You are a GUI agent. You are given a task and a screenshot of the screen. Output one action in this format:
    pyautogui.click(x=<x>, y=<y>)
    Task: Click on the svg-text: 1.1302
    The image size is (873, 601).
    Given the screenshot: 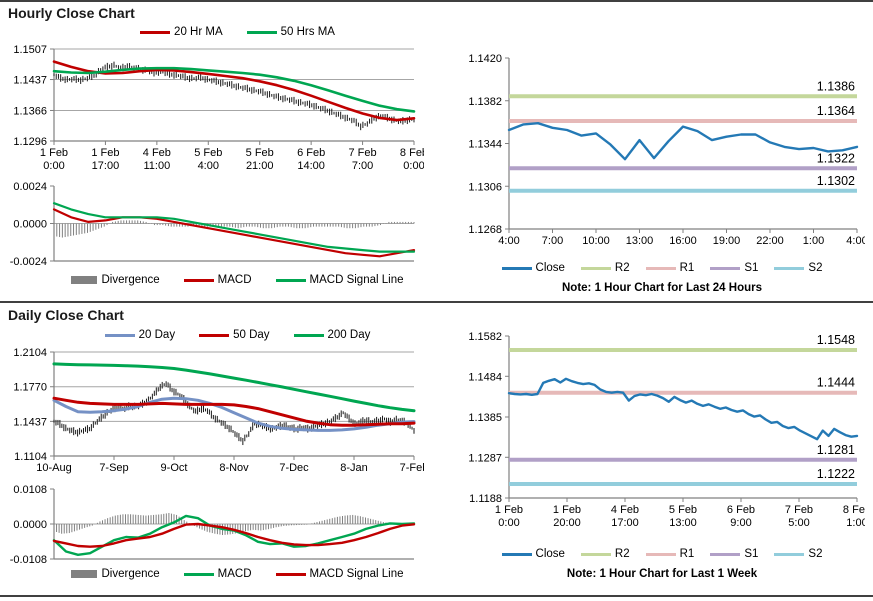 What is the action you would take?
    pyautogui.click(x=836, y=181)
    